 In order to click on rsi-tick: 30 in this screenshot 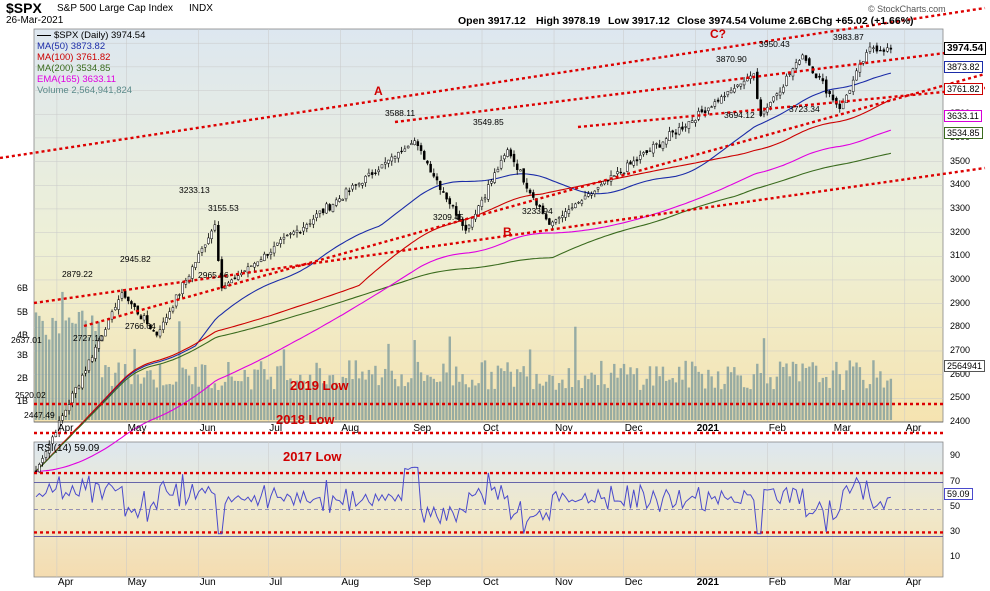, I will do `click(955, 531)`.